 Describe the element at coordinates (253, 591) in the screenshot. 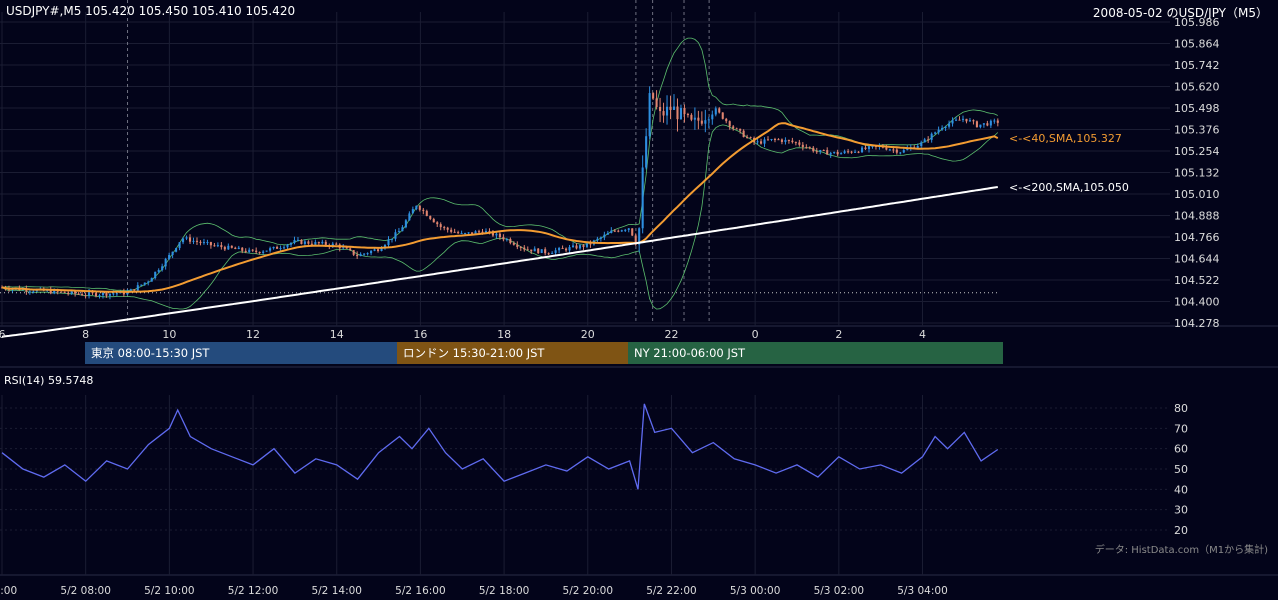

I see `rsi-time-tick-label: 5/2 12:00` at that location.